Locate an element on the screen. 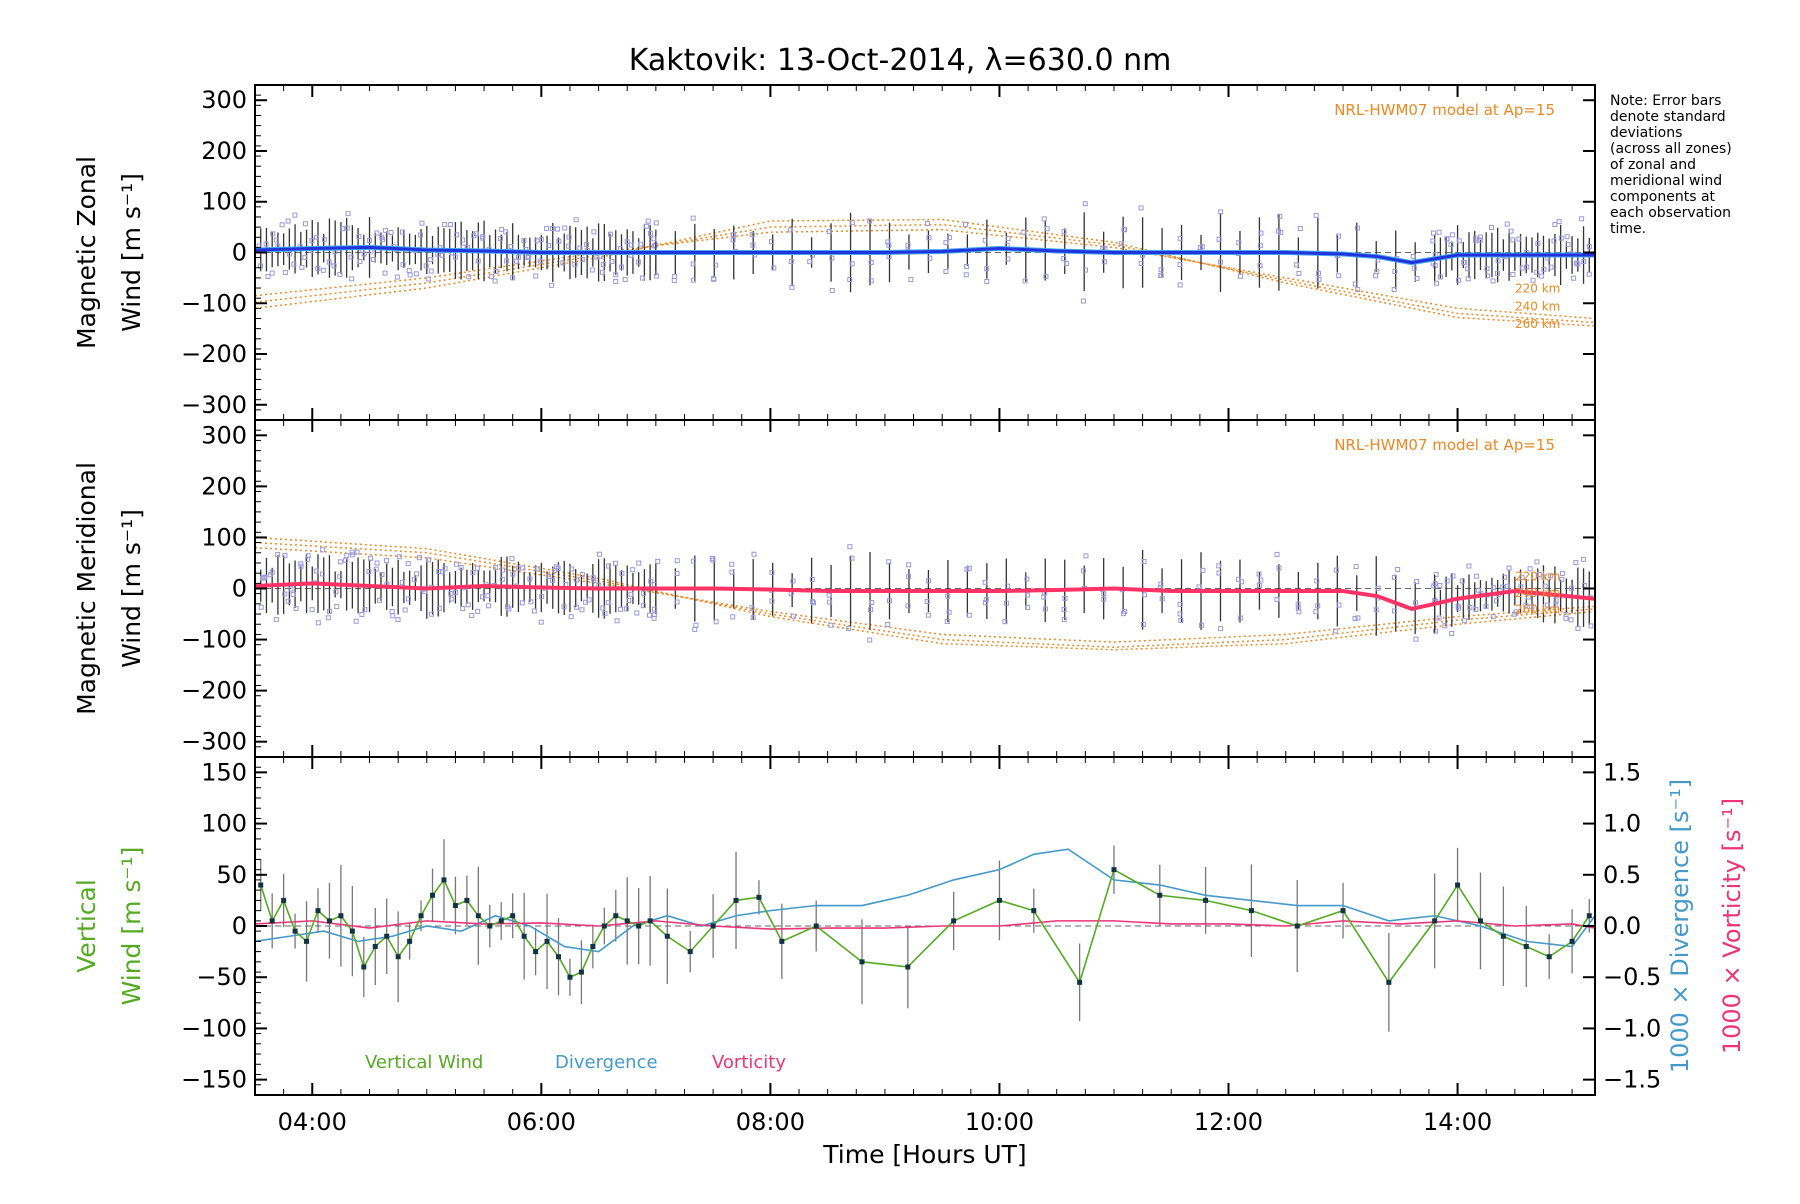 The height and width of the screenshot is (1204, 1800). y-tick-label: −200 is located at coordinates (214, 354).